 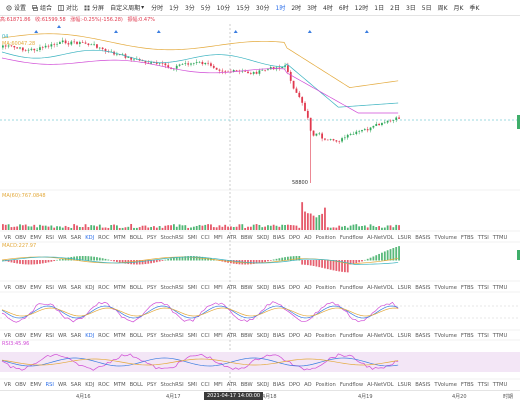 I want to click on custom-period-button: 自定义周期 ▾, so click(x=127, y=7).